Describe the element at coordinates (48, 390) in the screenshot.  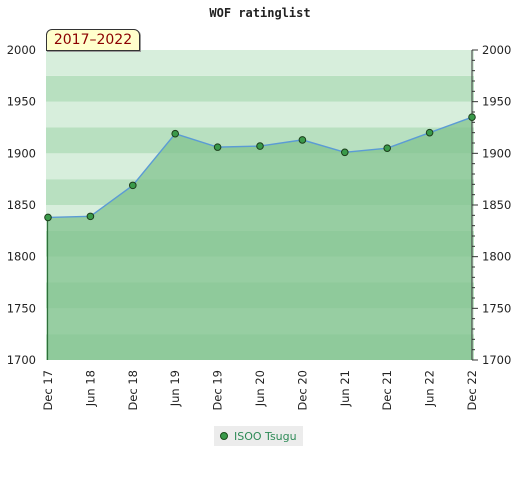
I see `x-tick-label: Dec 17` at that location.